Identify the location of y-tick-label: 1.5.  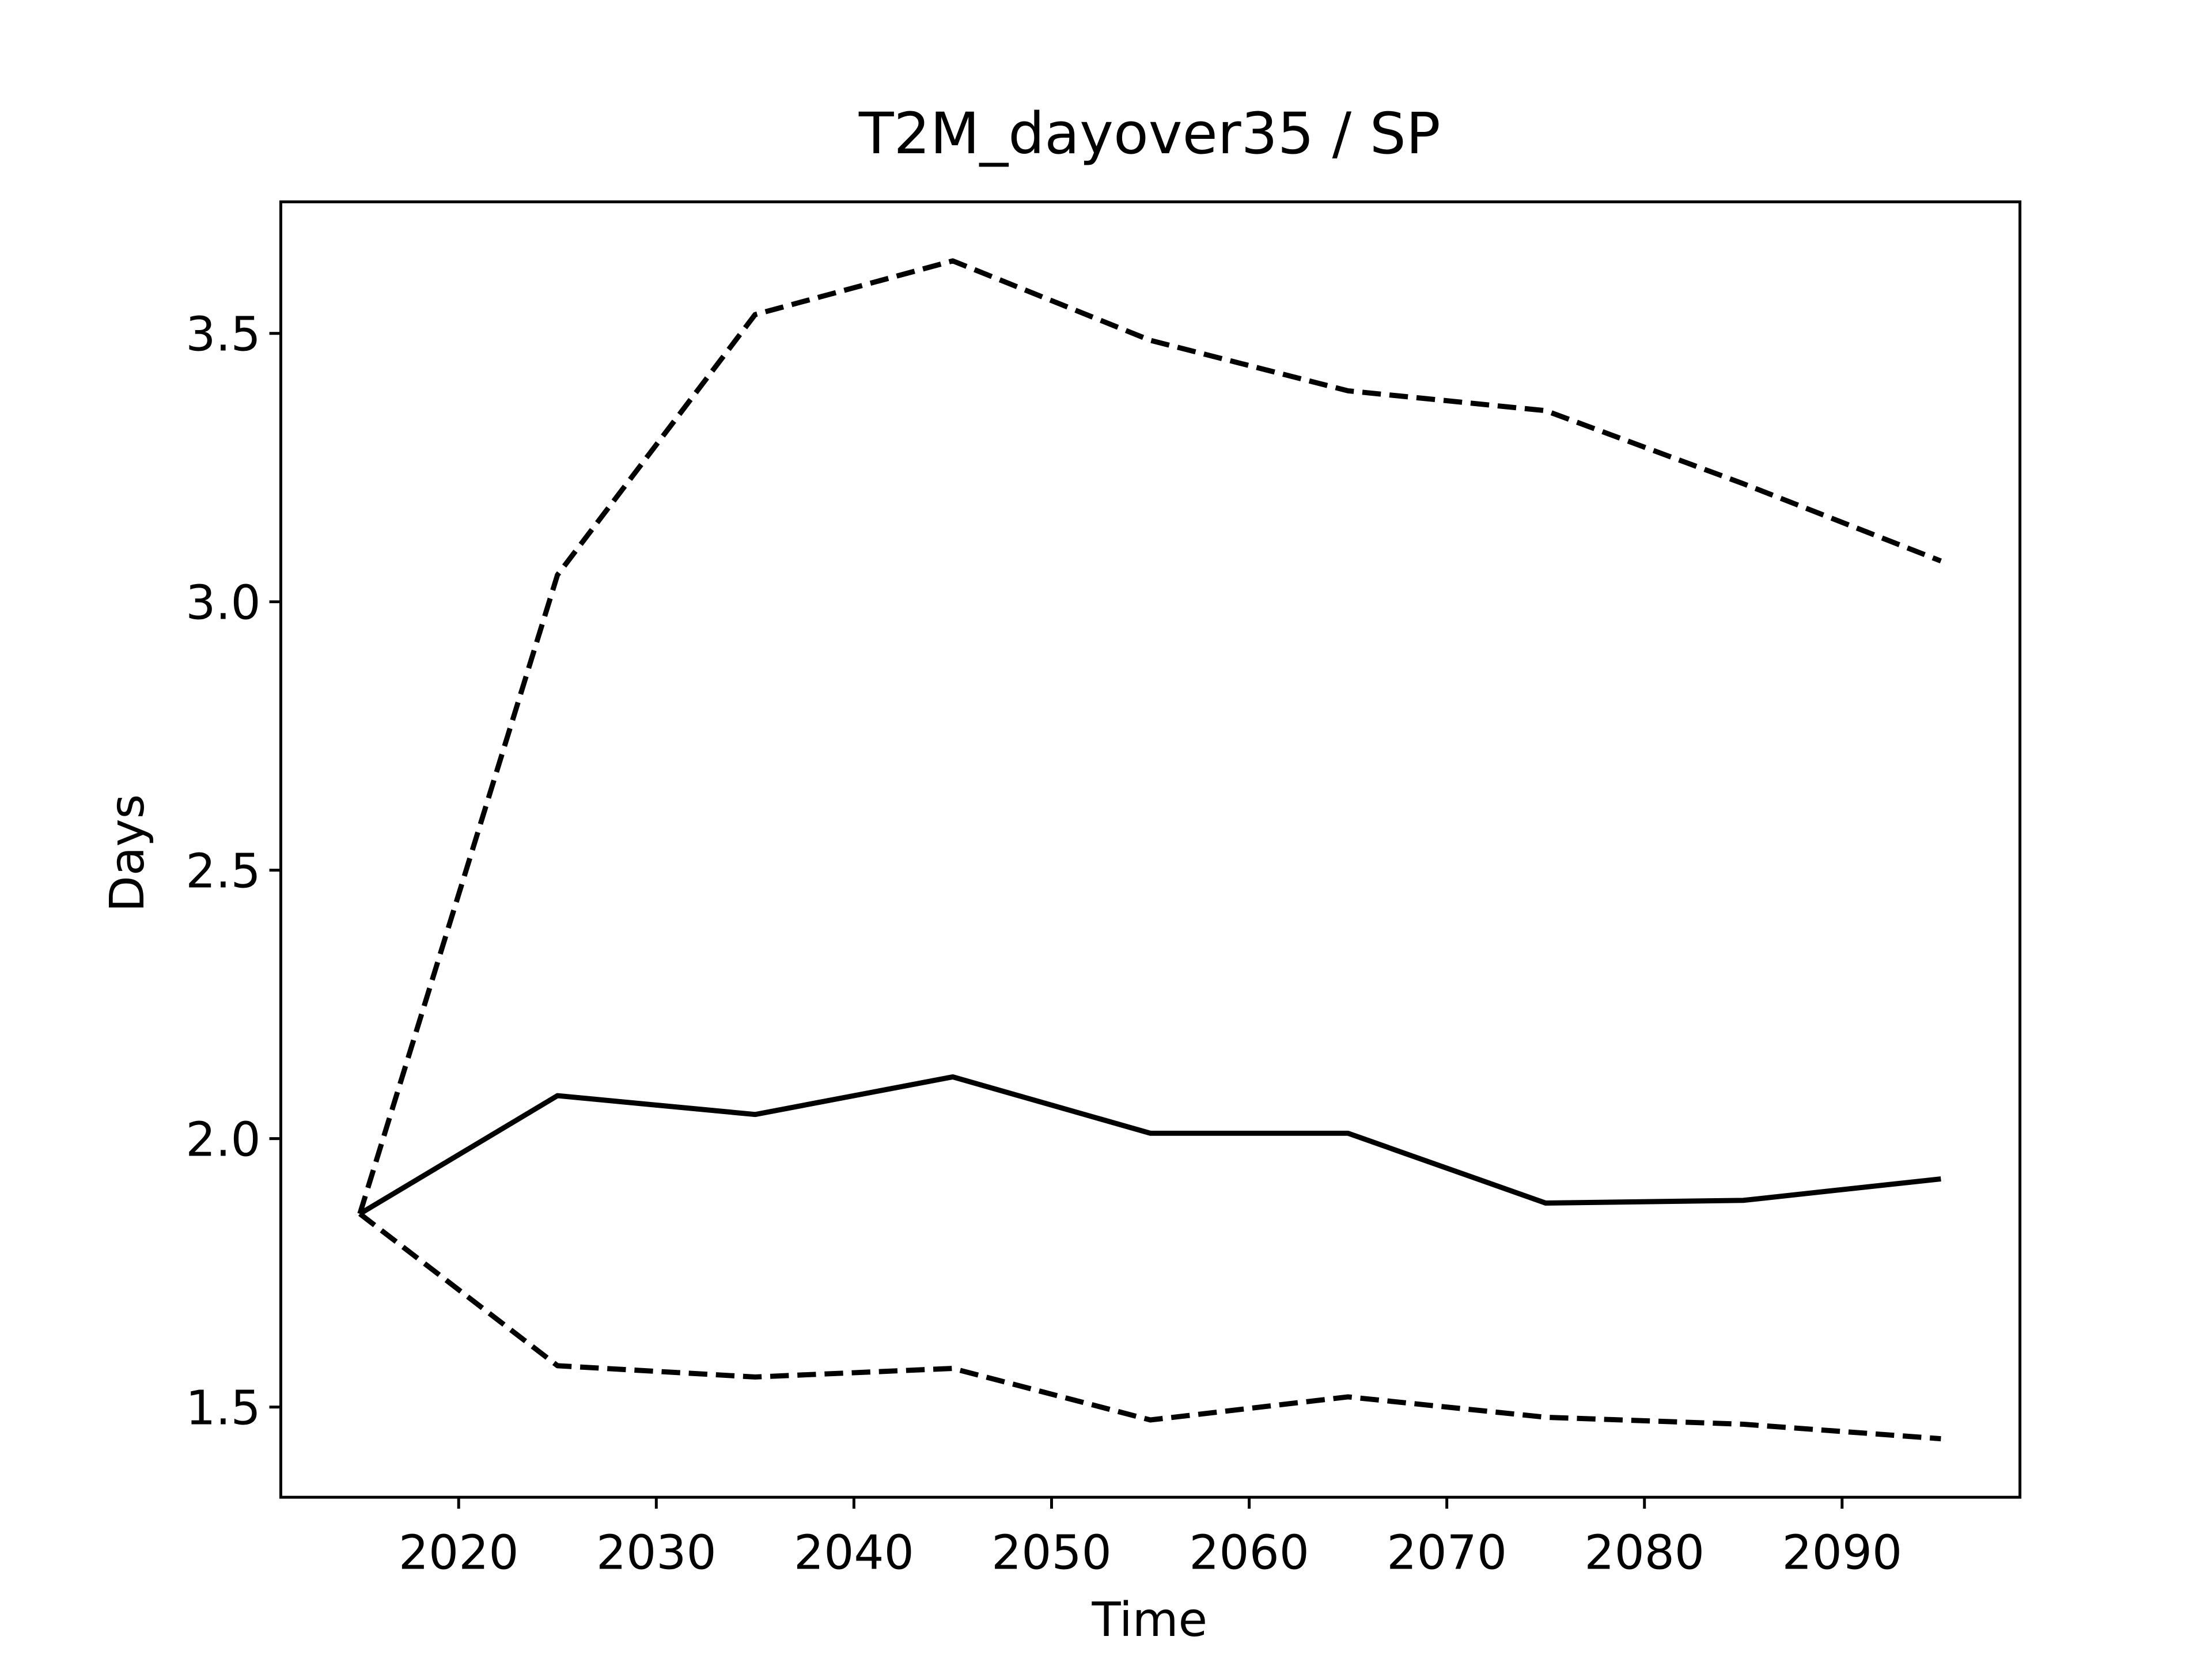
(222, 1408).